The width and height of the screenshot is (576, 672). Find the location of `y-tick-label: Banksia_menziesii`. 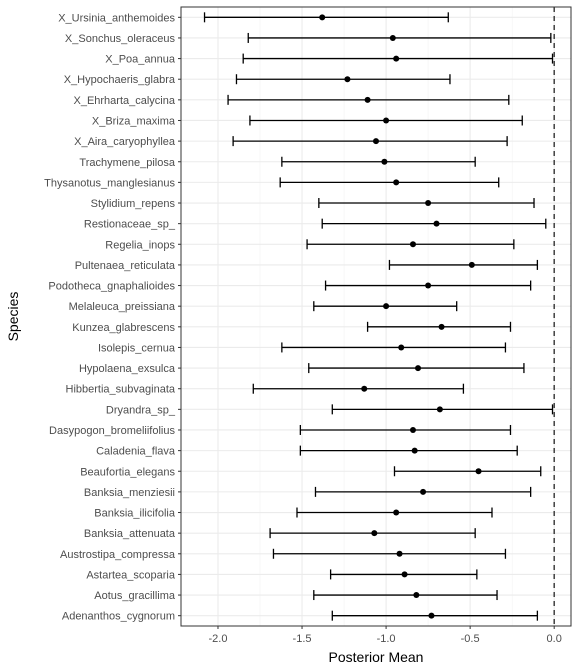

y-tick-label: Banksia_menziesii is located at coordinates (129, 493).